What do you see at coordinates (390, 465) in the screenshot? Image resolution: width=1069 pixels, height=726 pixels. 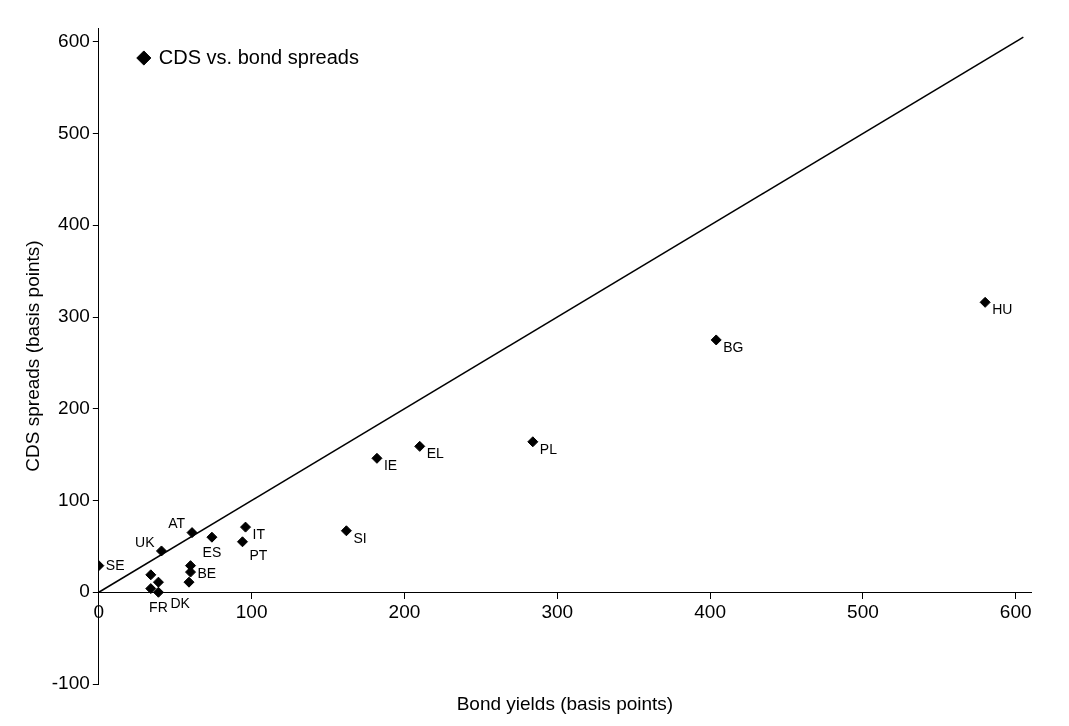 I see `annotation: IE` at bounding box center [390, 465].